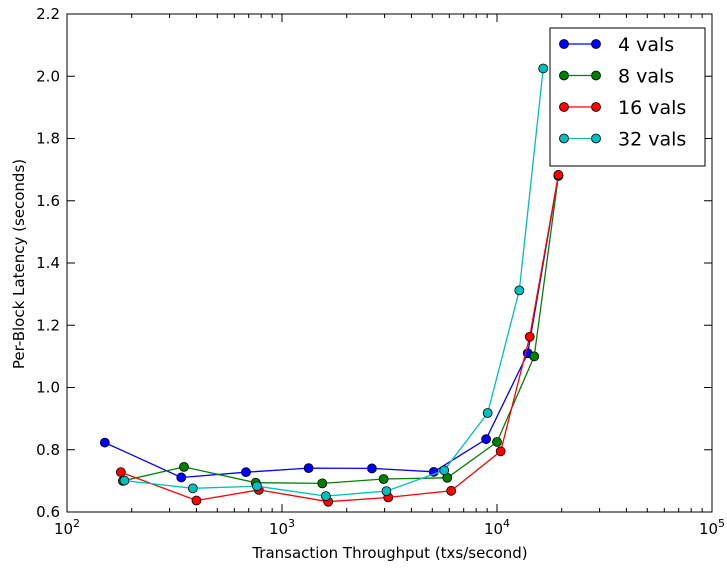  What do you see at coordinates (282, 527) in the screenshot?
I see `x-tick-label: 10³` at bounding box center [282, 527].